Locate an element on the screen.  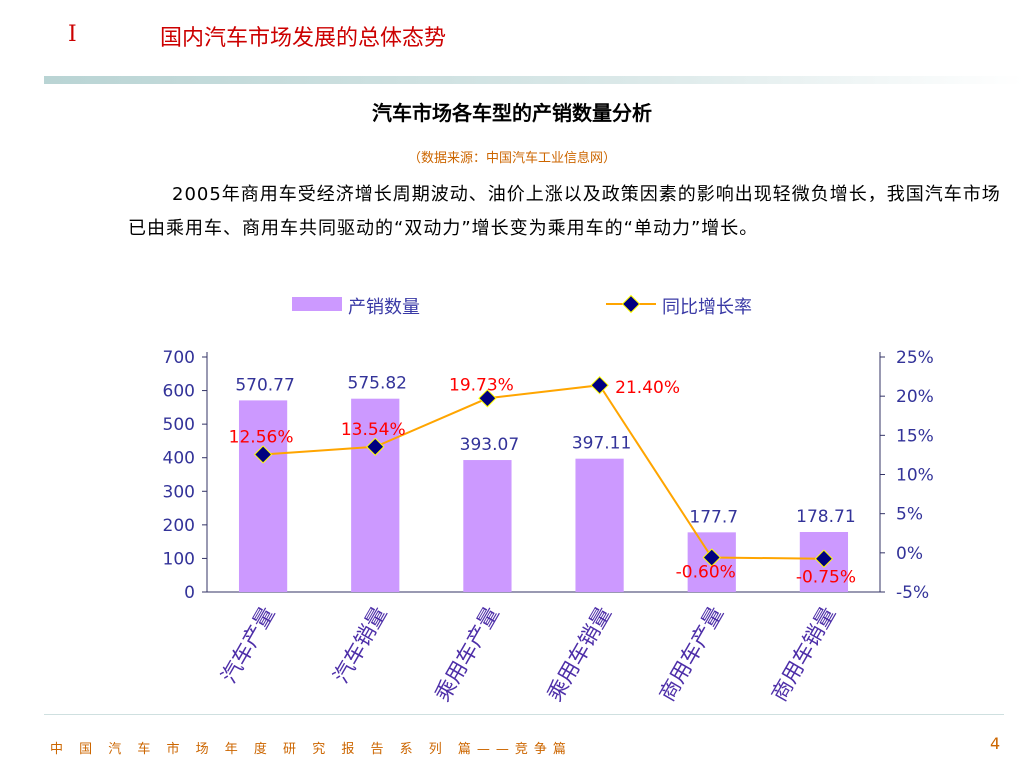
category-label: 乘用车销量 is located at coordinates (579, 654).